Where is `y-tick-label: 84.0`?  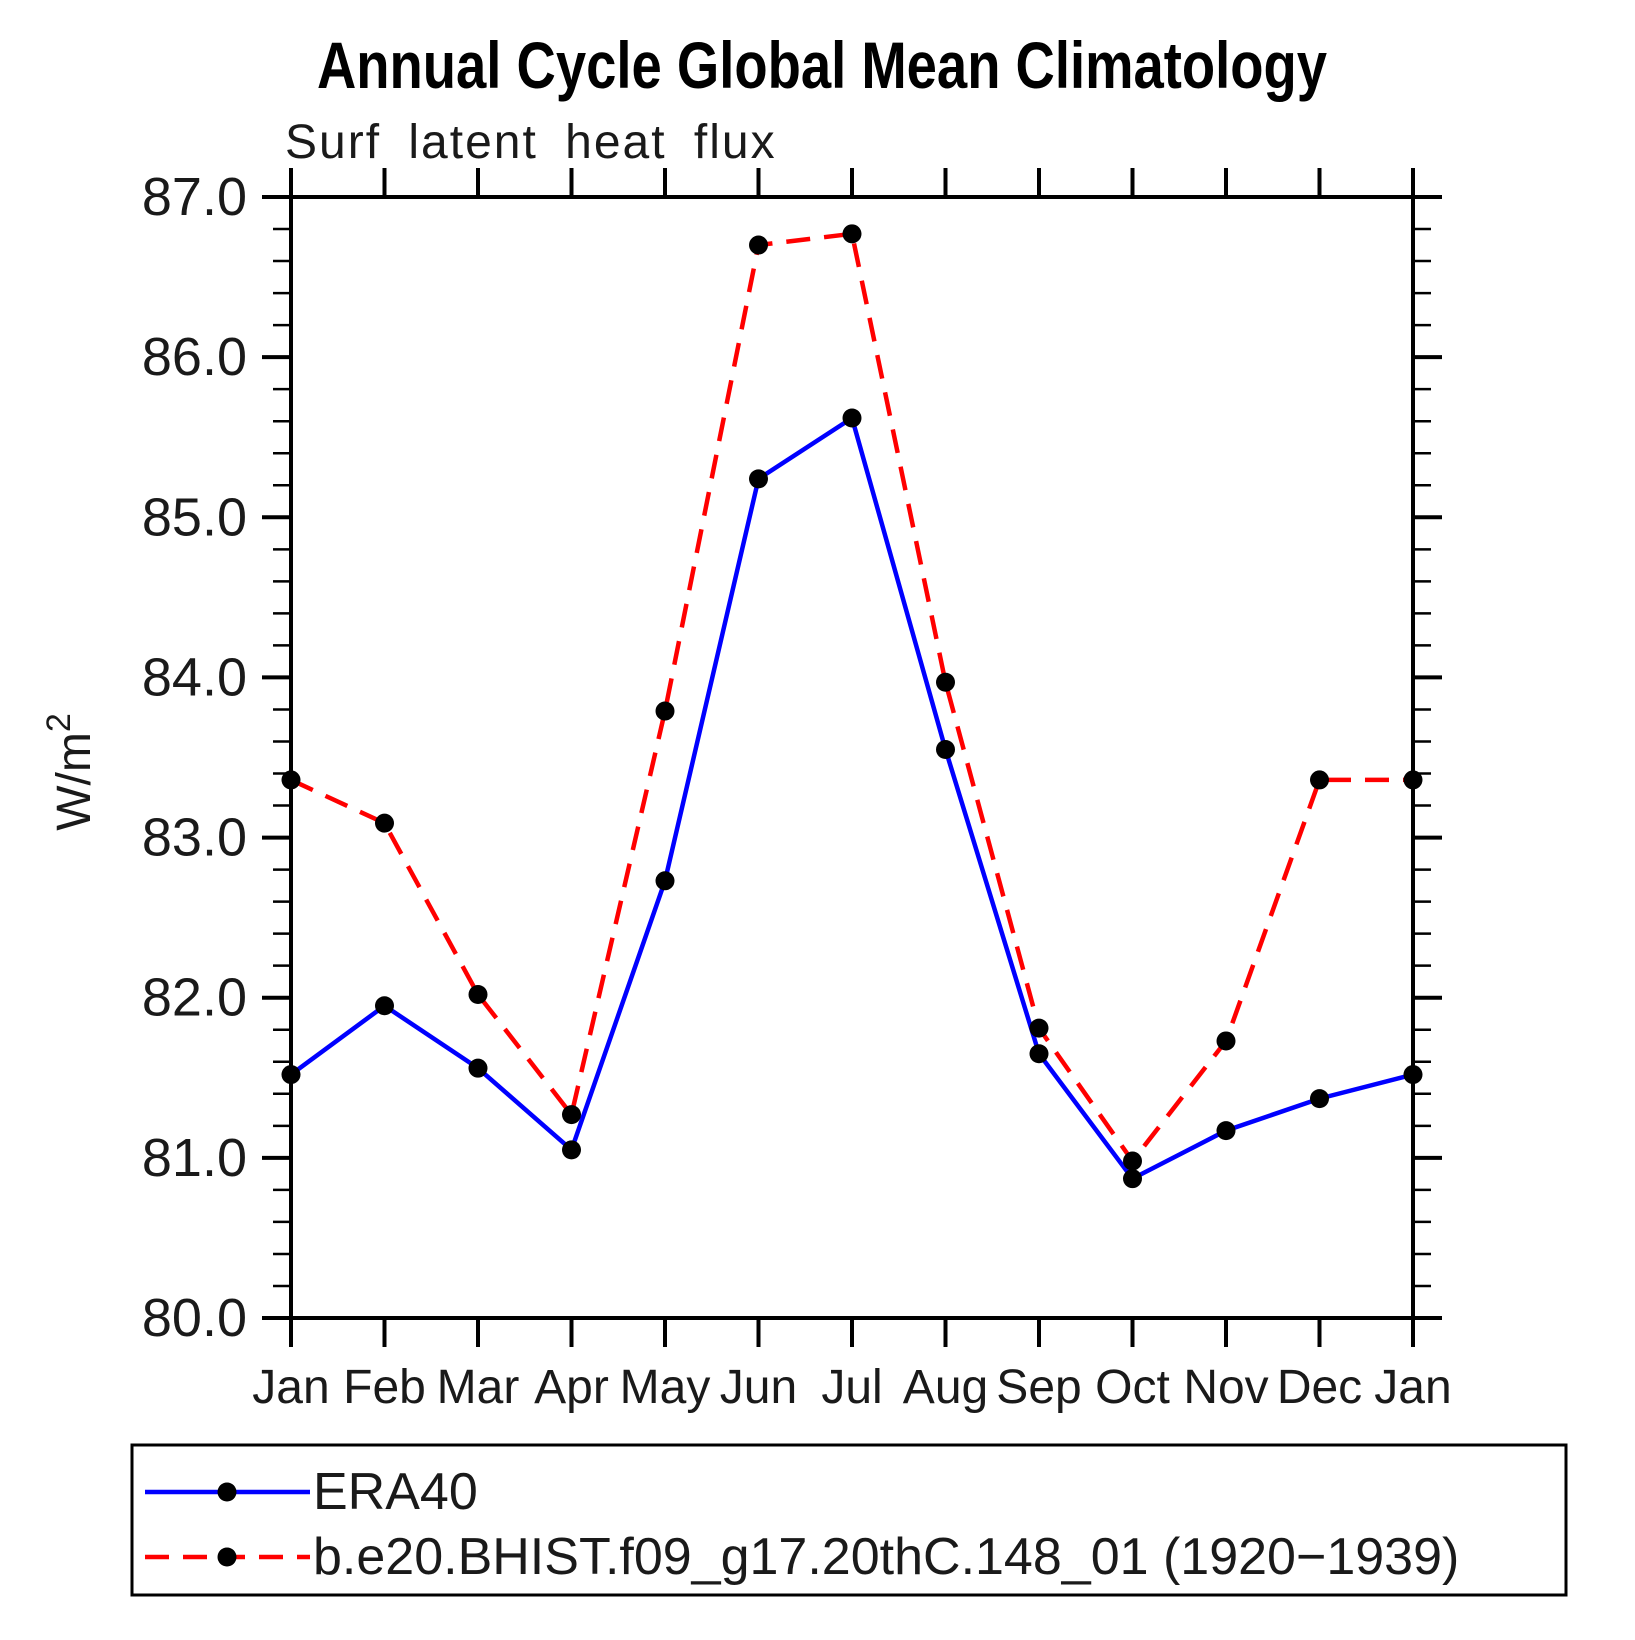
y-tick-label: 84.0 is located at coordinates (194, 677).